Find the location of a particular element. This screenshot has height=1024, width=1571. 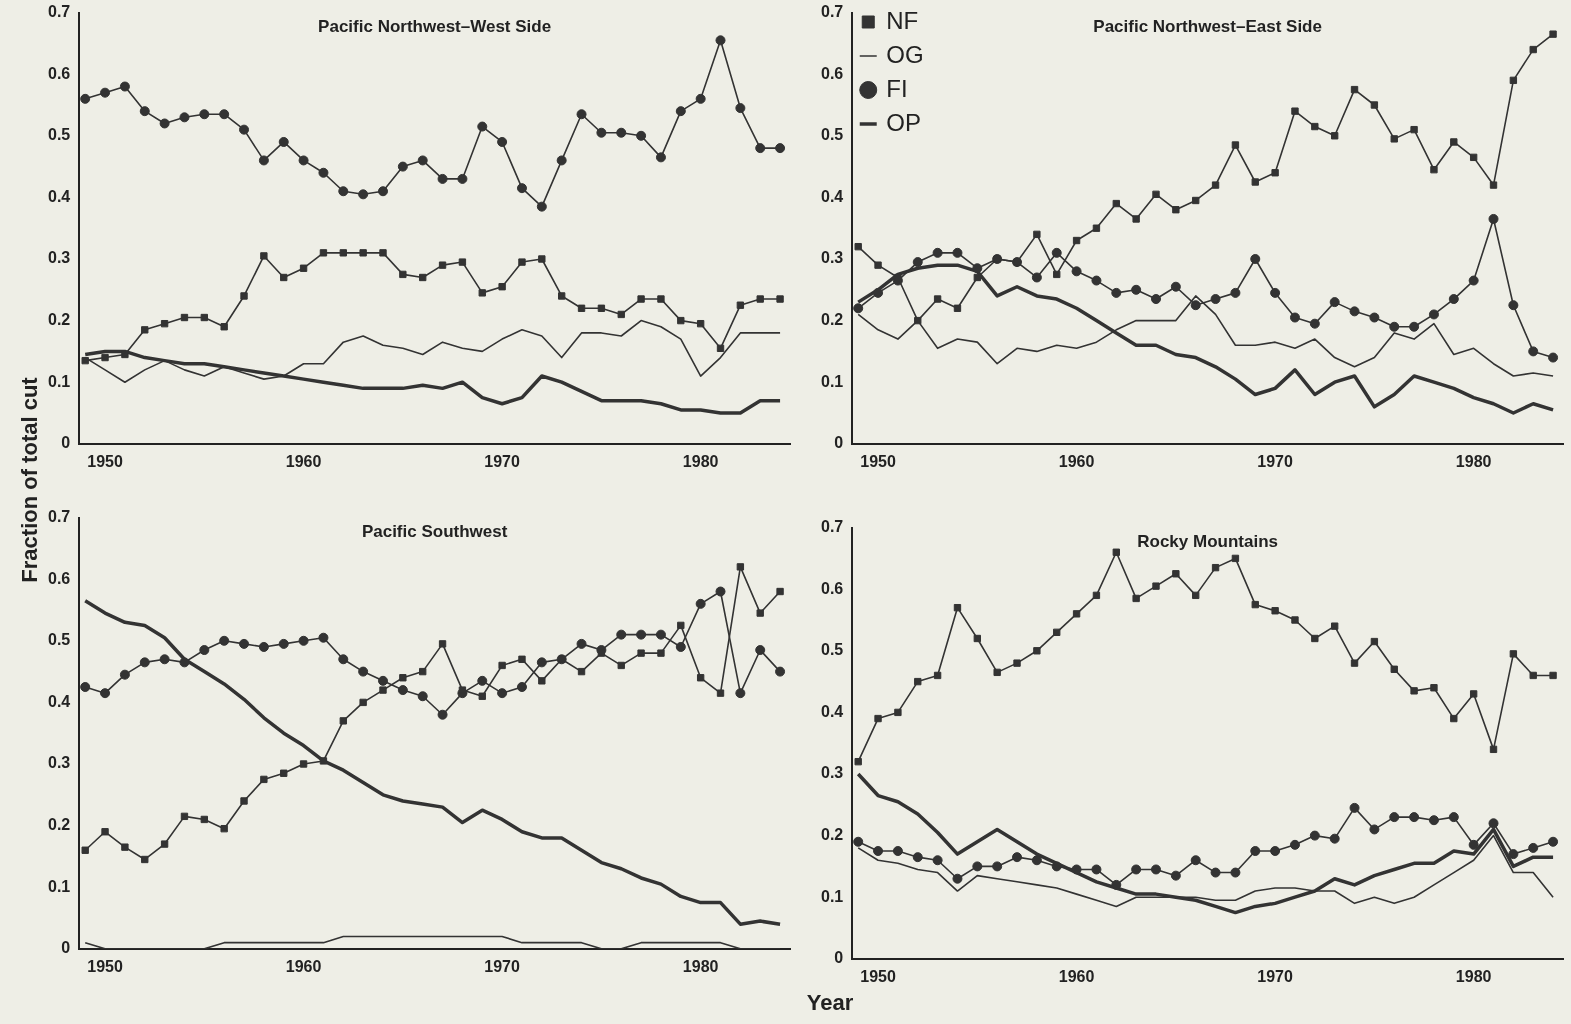

chart-title: Pacific Northwest–East Side is located at coordinates (1207, 26).